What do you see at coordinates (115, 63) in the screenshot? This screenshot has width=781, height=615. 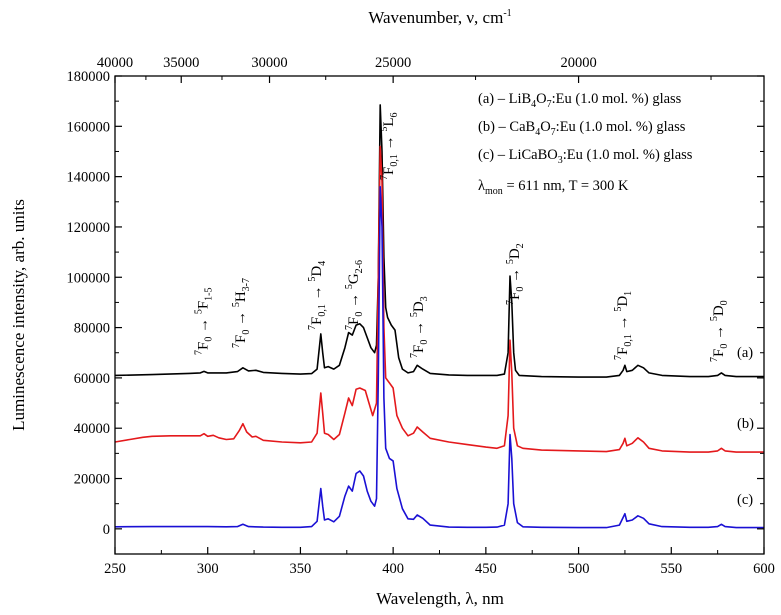 I see `x2-tick-label: 40000` at bounding box center [115, 63].